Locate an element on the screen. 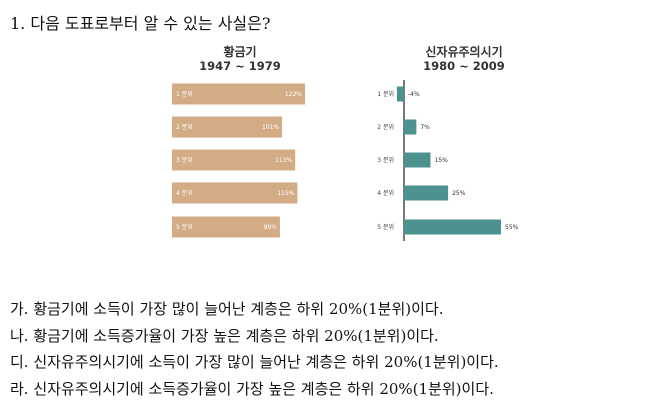 This screenshot has width=670, height=417. label-golden-age-2: 2 분위 is located at coordinates (184, 127).